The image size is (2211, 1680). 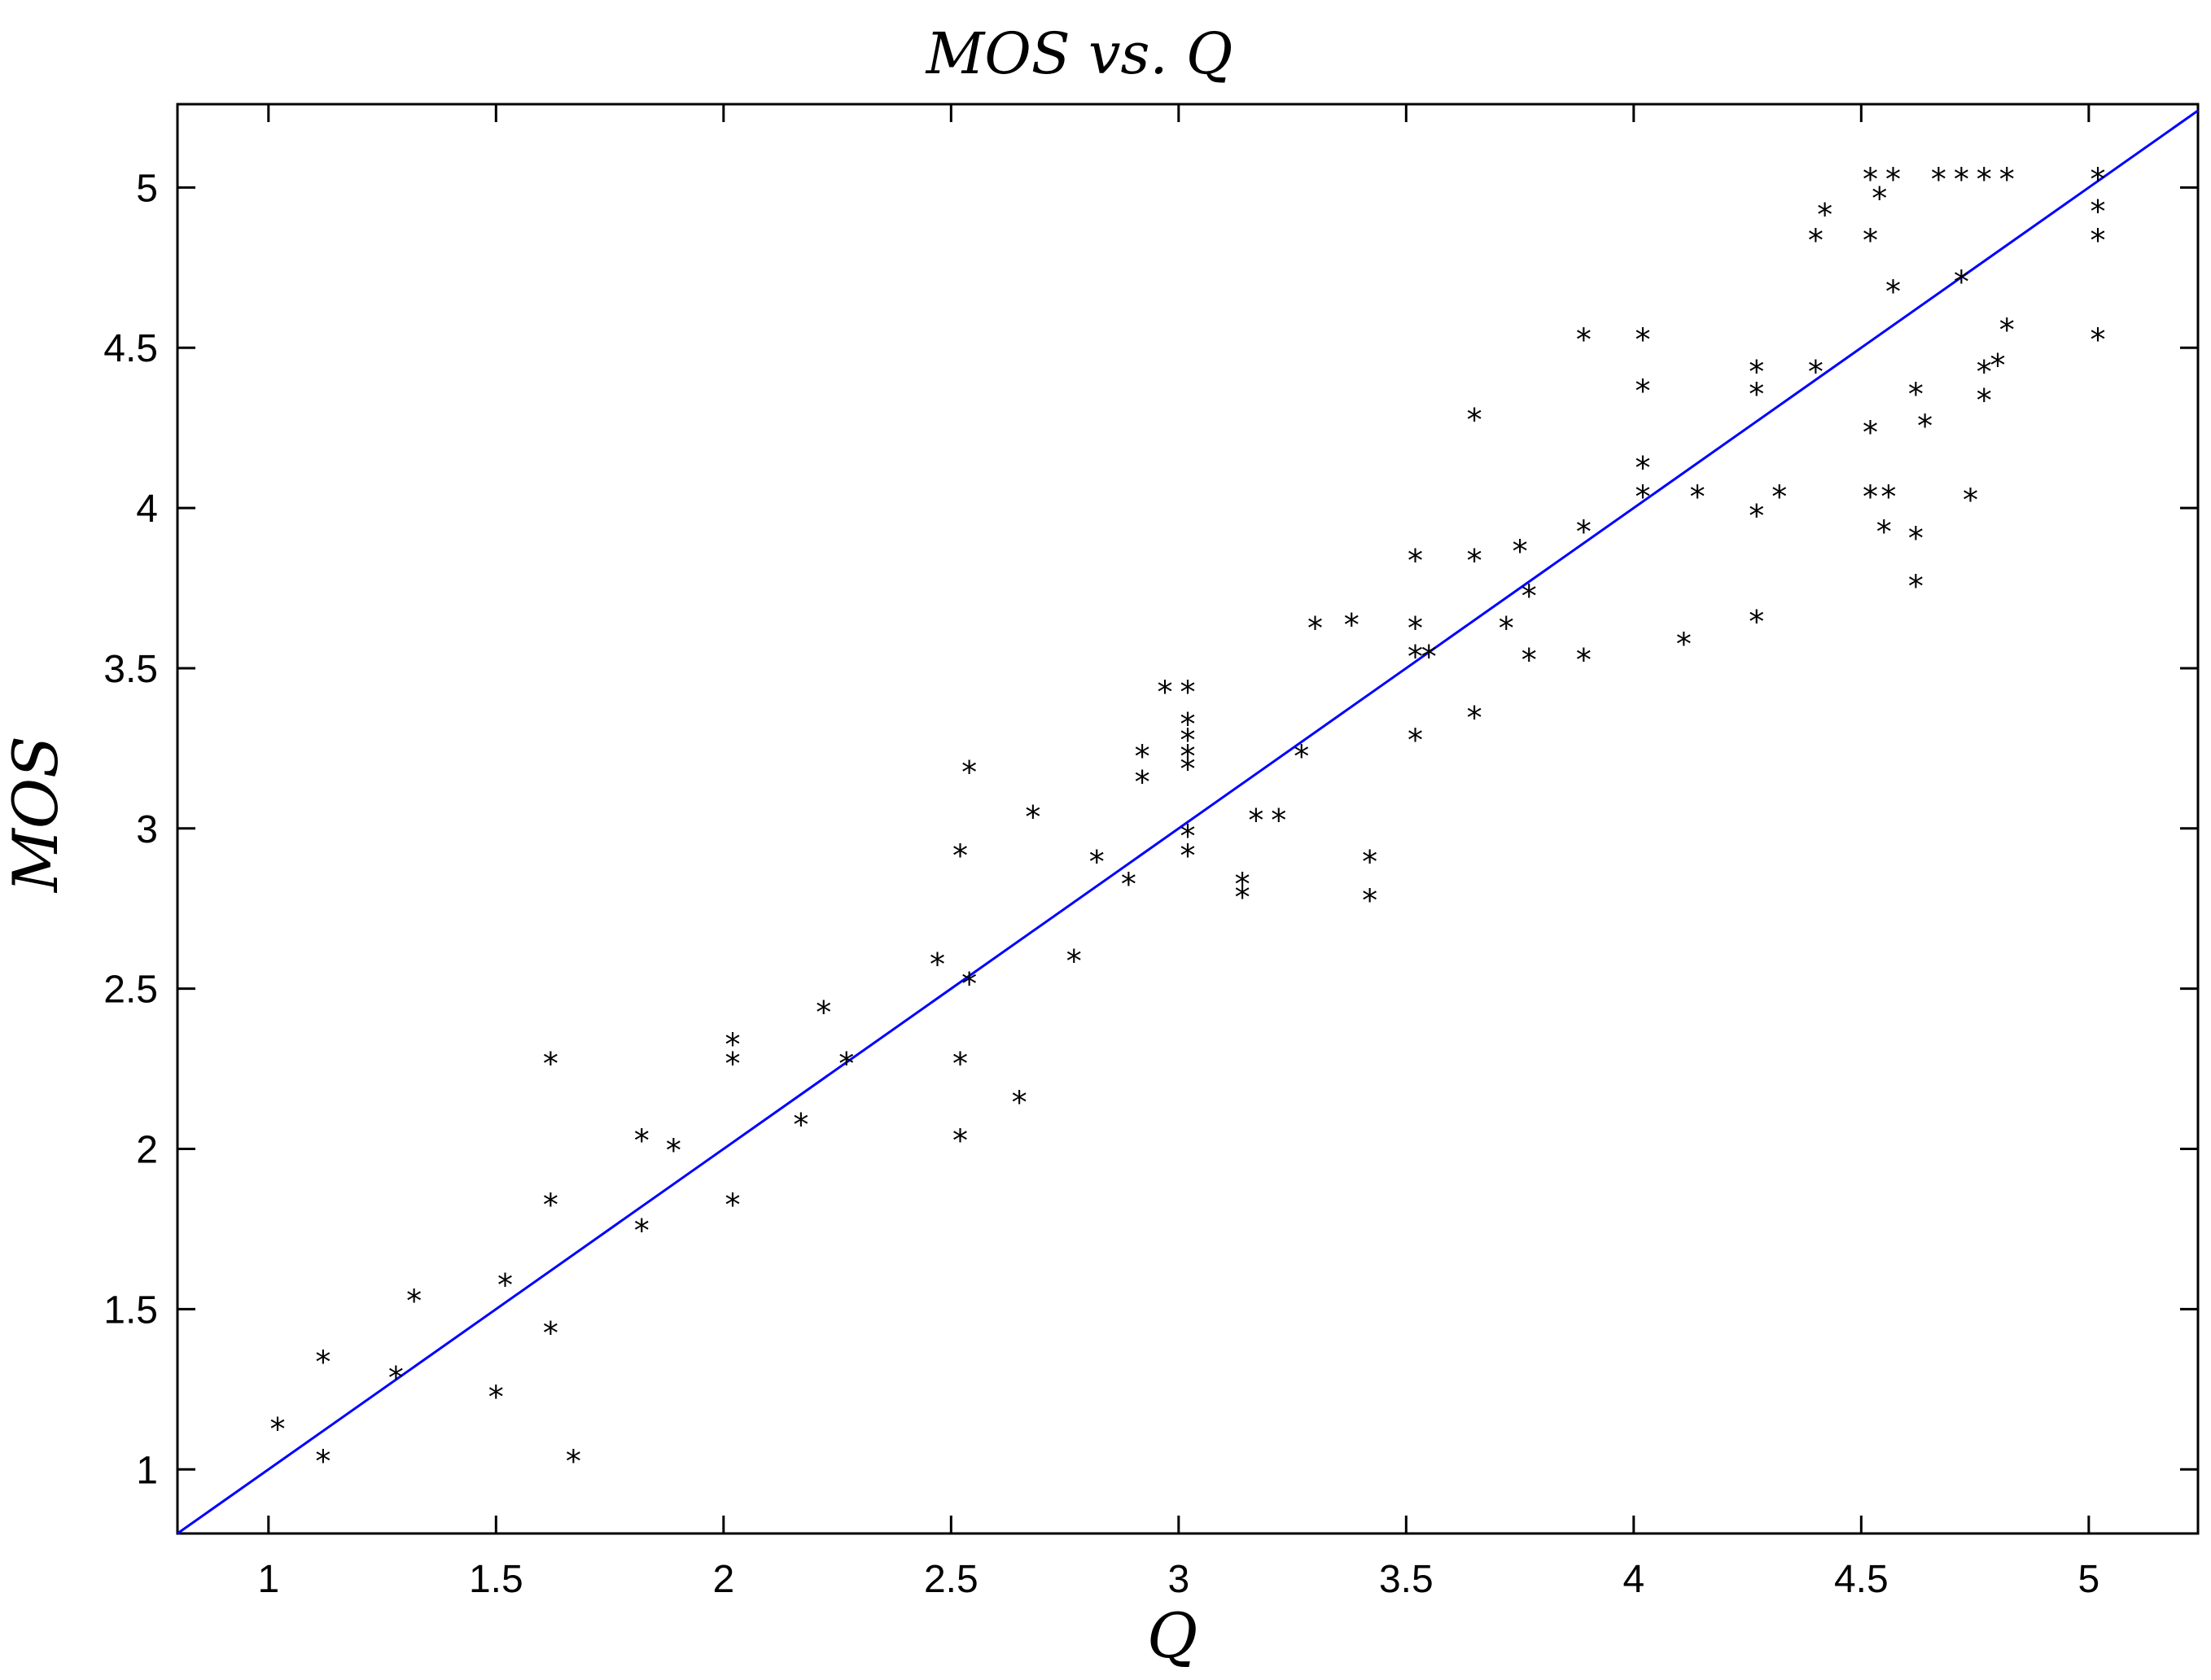 I want to click on y-tick-label: 5, so click(x=147, y=188).